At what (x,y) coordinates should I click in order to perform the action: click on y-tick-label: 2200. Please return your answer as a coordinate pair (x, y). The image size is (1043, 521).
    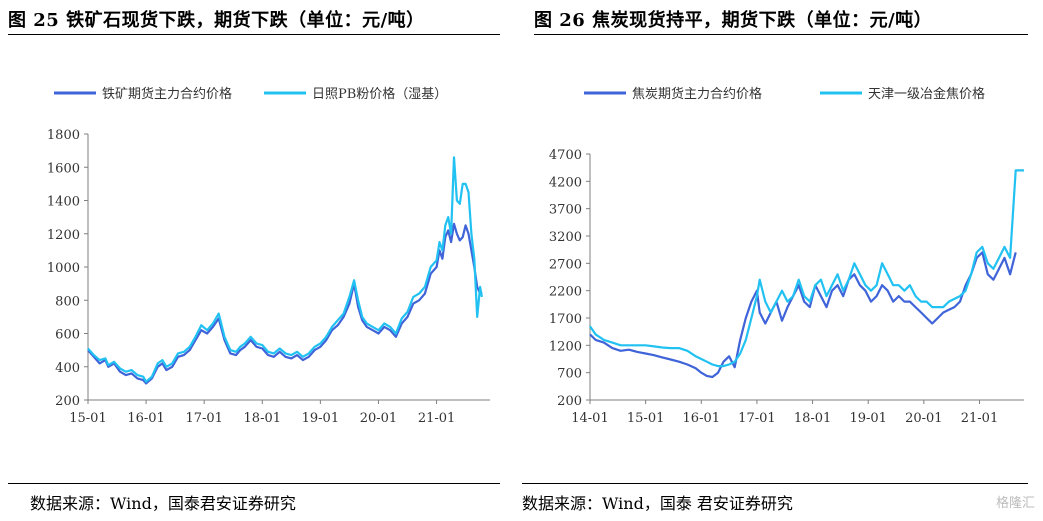
    Looking at the image, I should click on (565, 292).